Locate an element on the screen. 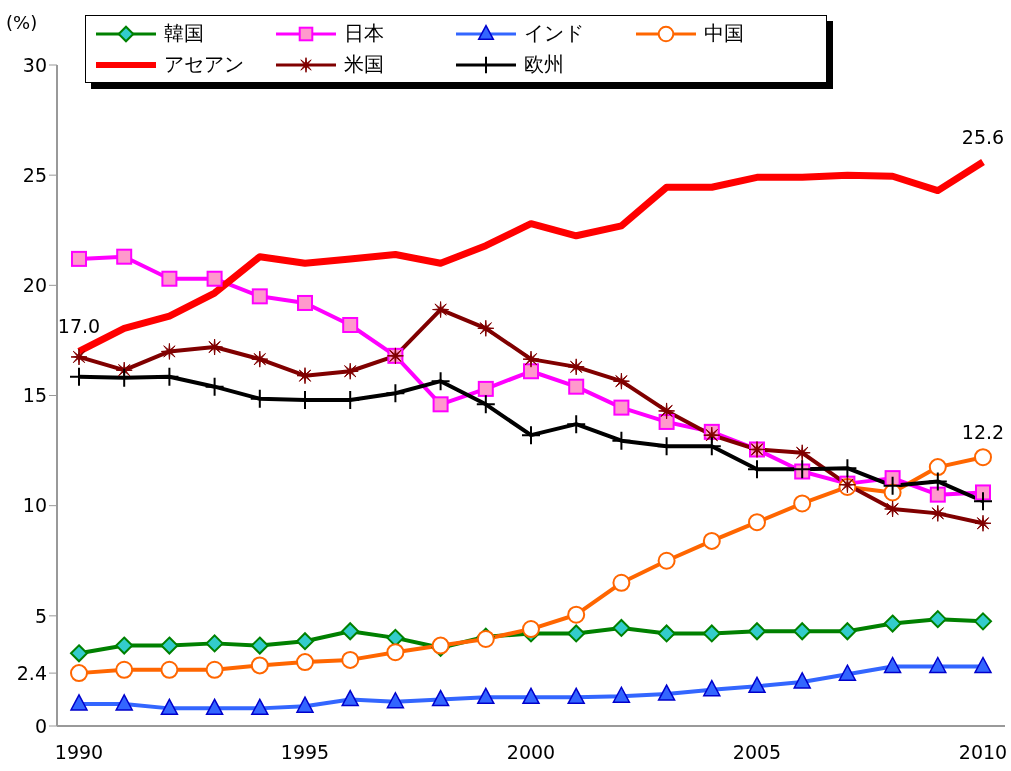 Image resolution: width=1011 pixels, height=771 pixels. legend-label: 米国 is located at coordinates (364, 64).